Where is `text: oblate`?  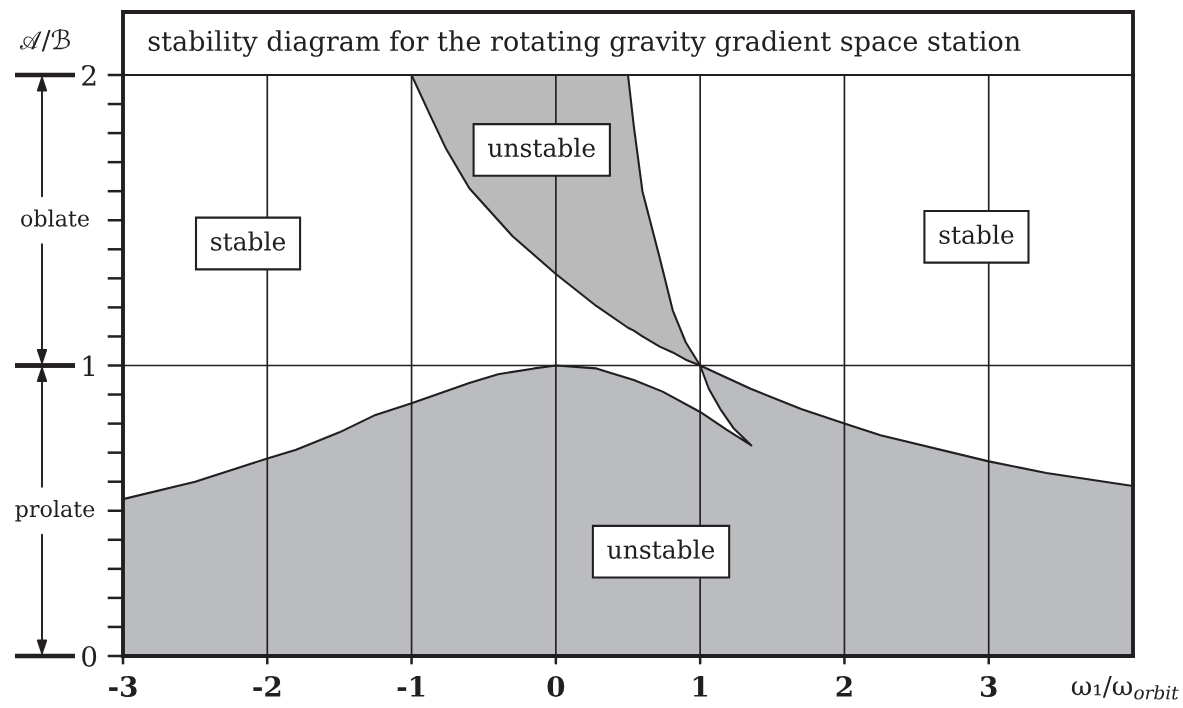 text: oblate is located at coordinates (55, 218).